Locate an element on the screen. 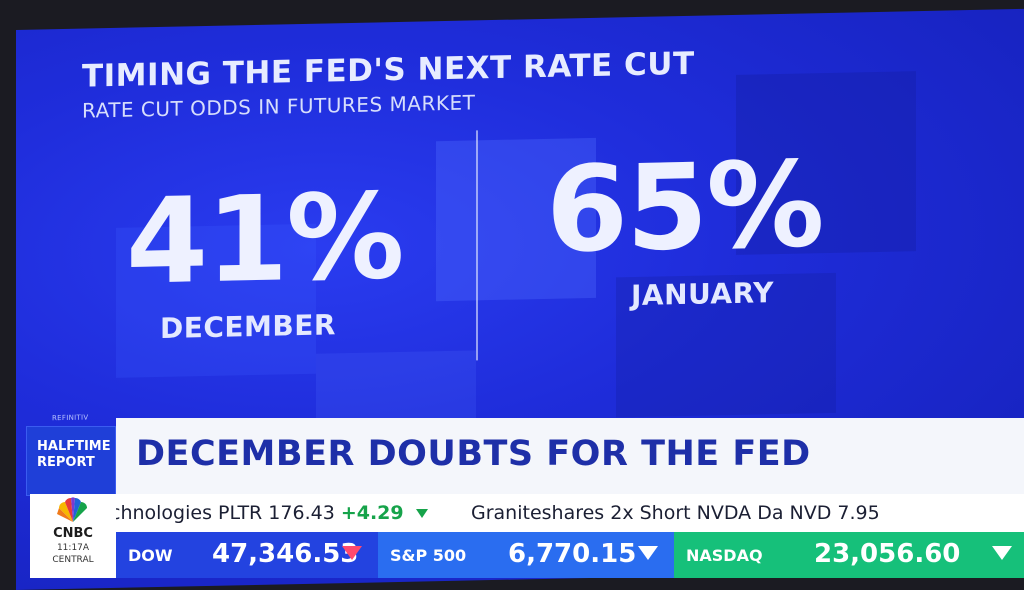 Image resolution: width=1024 pixels, height=590 pixels. market-name: NASDAQ is located at coordinates (724, 555).